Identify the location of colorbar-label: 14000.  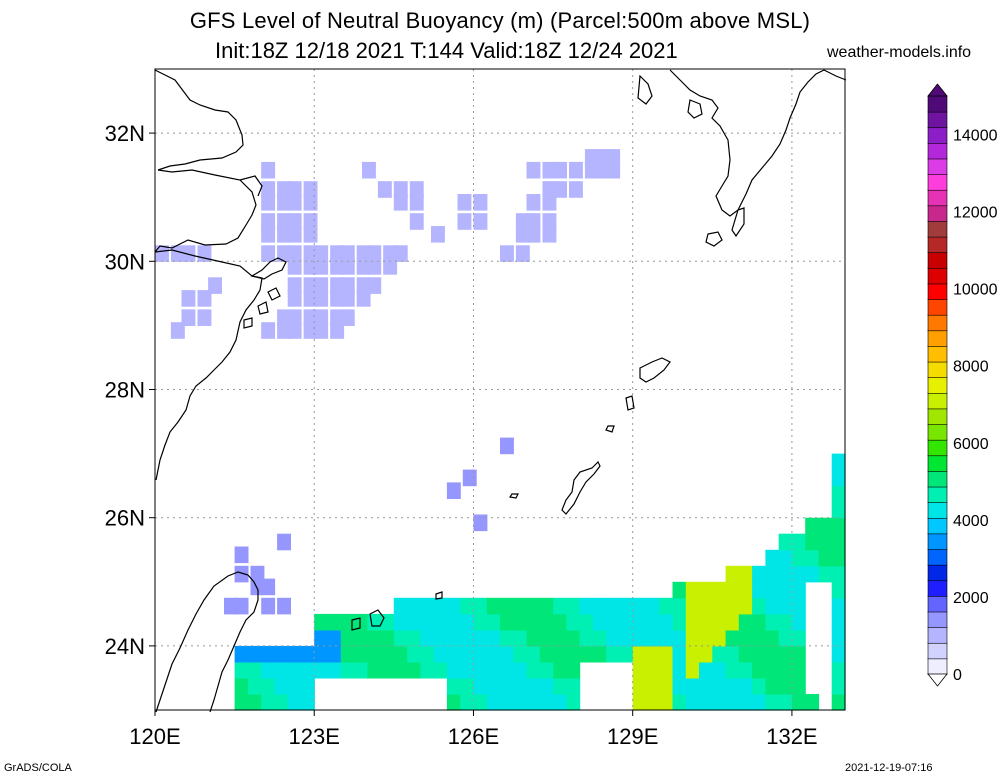
(975, 136).